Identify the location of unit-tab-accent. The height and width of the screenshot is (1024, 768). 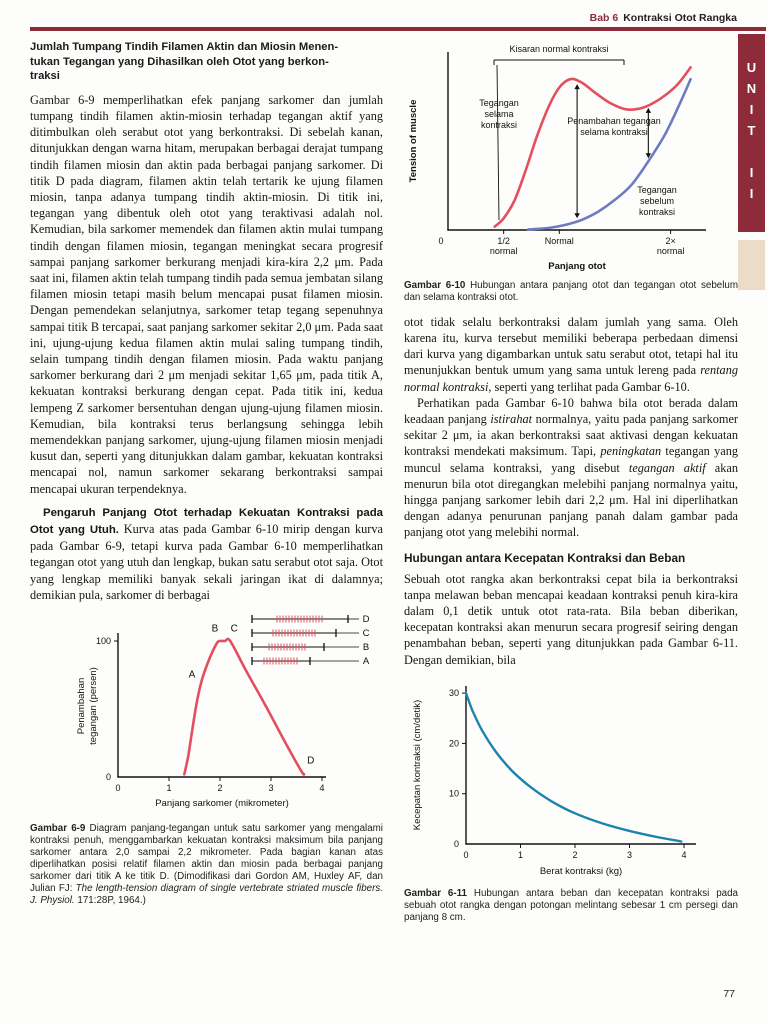
(751, 265).